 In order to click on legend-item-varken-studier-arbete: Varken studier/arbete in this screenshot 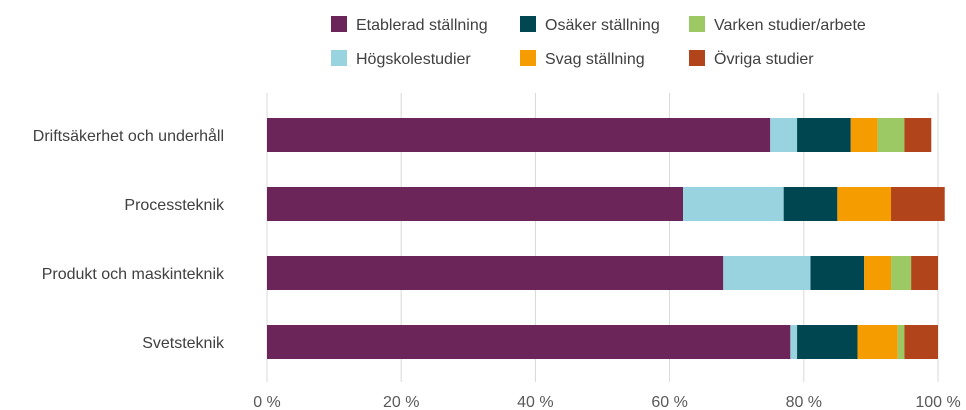, I will do `click(777, 25)`.